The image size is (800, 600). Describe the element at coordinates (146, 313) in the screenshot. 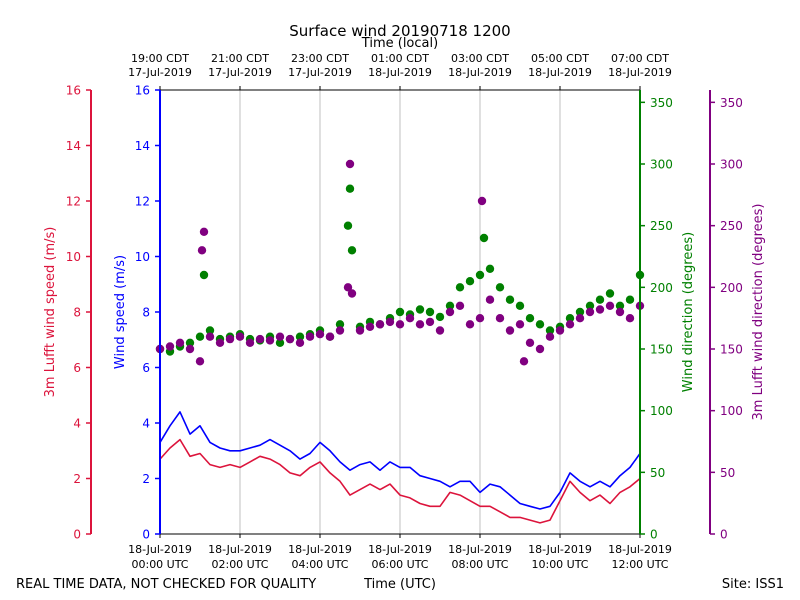

I see `wind-speed-tick-label: 8` at that location.